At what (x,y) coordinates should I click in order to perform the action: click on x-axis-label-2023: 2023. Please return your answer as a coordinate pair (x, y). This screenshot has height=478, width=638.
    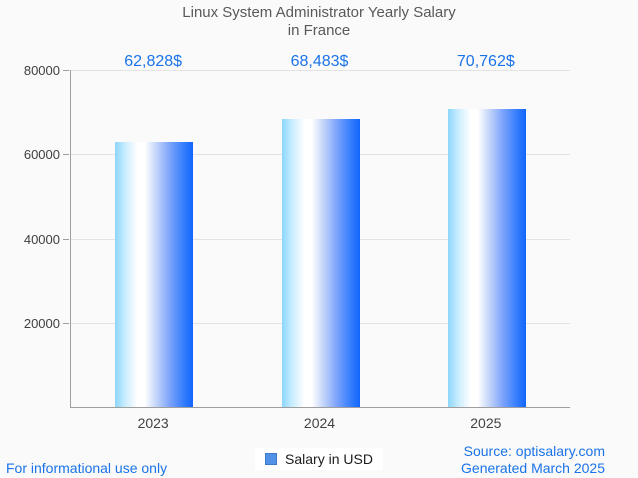
    Looking at the image, I should click on (153, 423).